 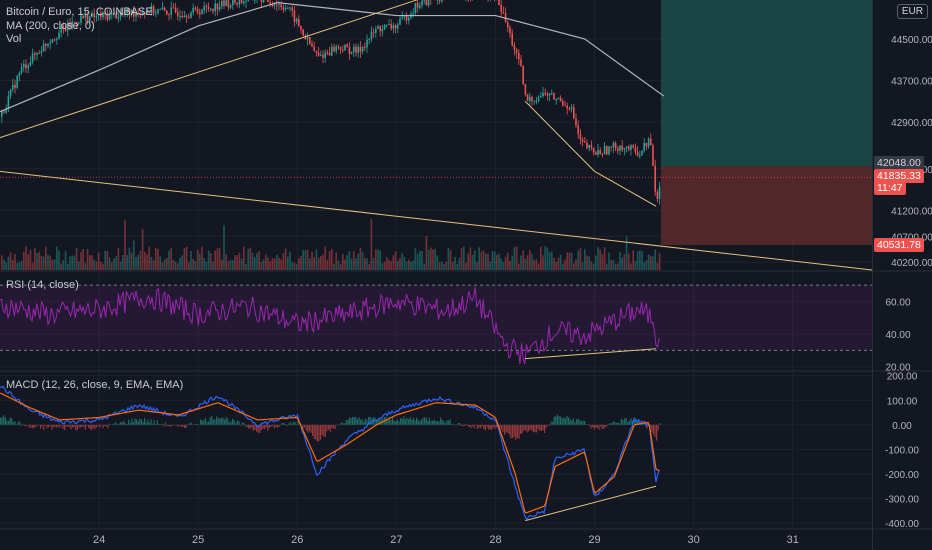 I want to click on stop-loss-zone, so click(x=766, y=205).